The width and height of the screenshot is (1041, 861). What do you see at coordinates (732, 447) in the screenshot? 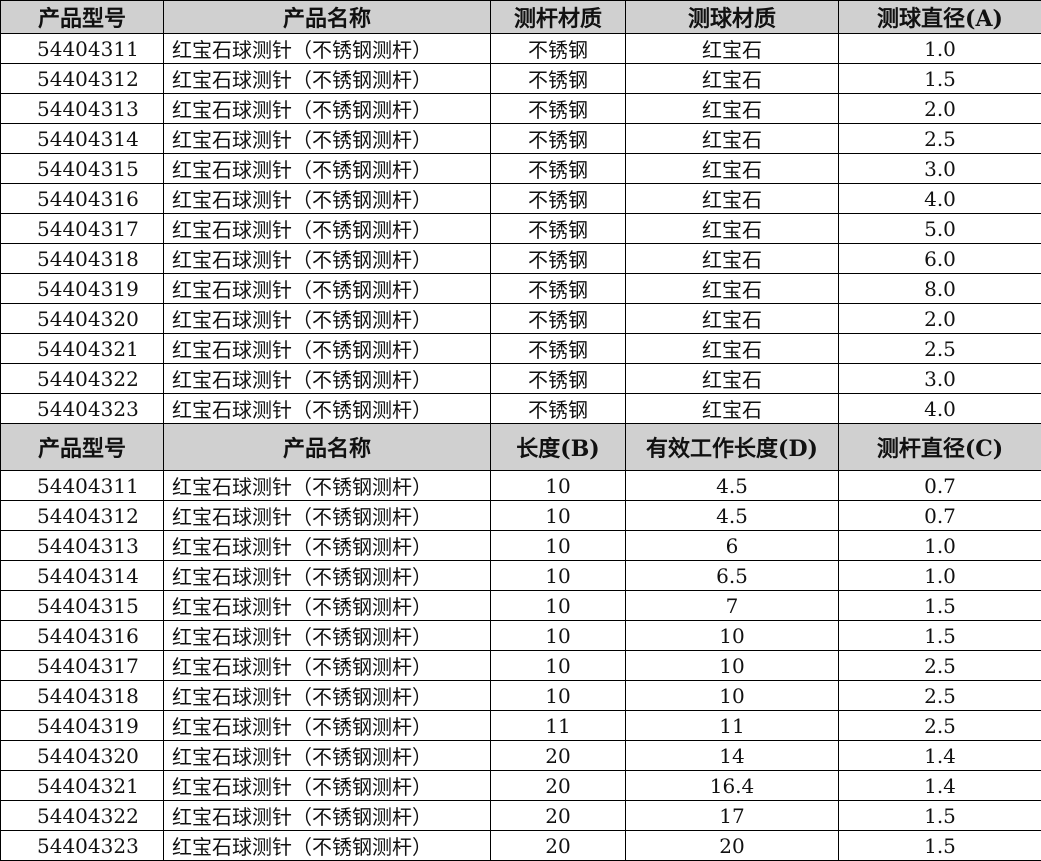
I see `column-header: 有效工作长度(D)` at bounding box center [732, 447].